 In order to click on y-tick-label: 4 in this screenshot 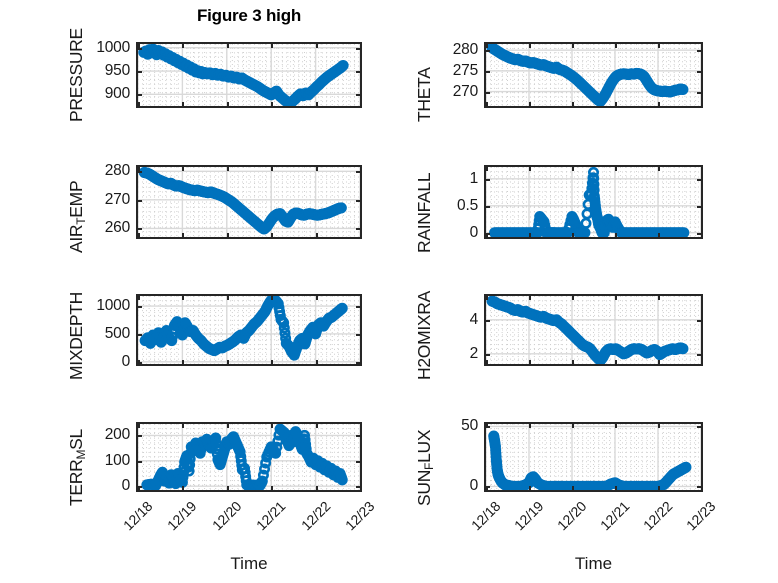, I will do `click(474, 319)`.